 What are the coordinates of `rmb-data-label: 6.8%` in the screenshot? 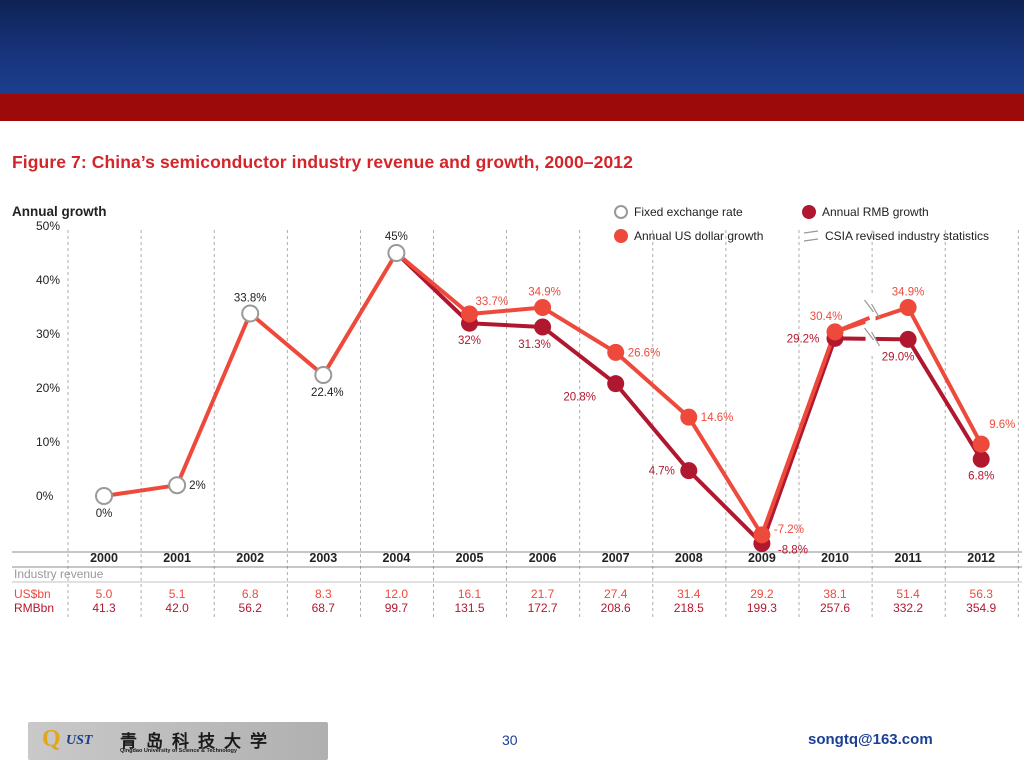 It's located at (981, 476).